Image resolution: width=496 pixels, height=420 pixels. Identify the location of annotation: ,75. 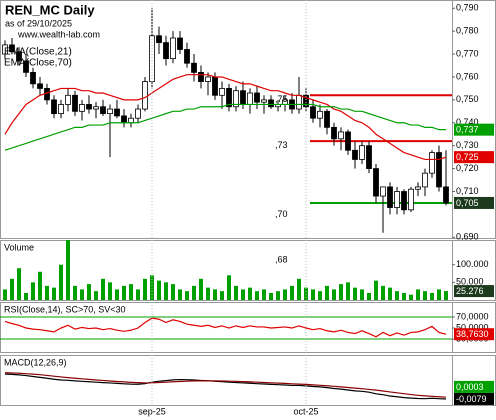
(281, 99).